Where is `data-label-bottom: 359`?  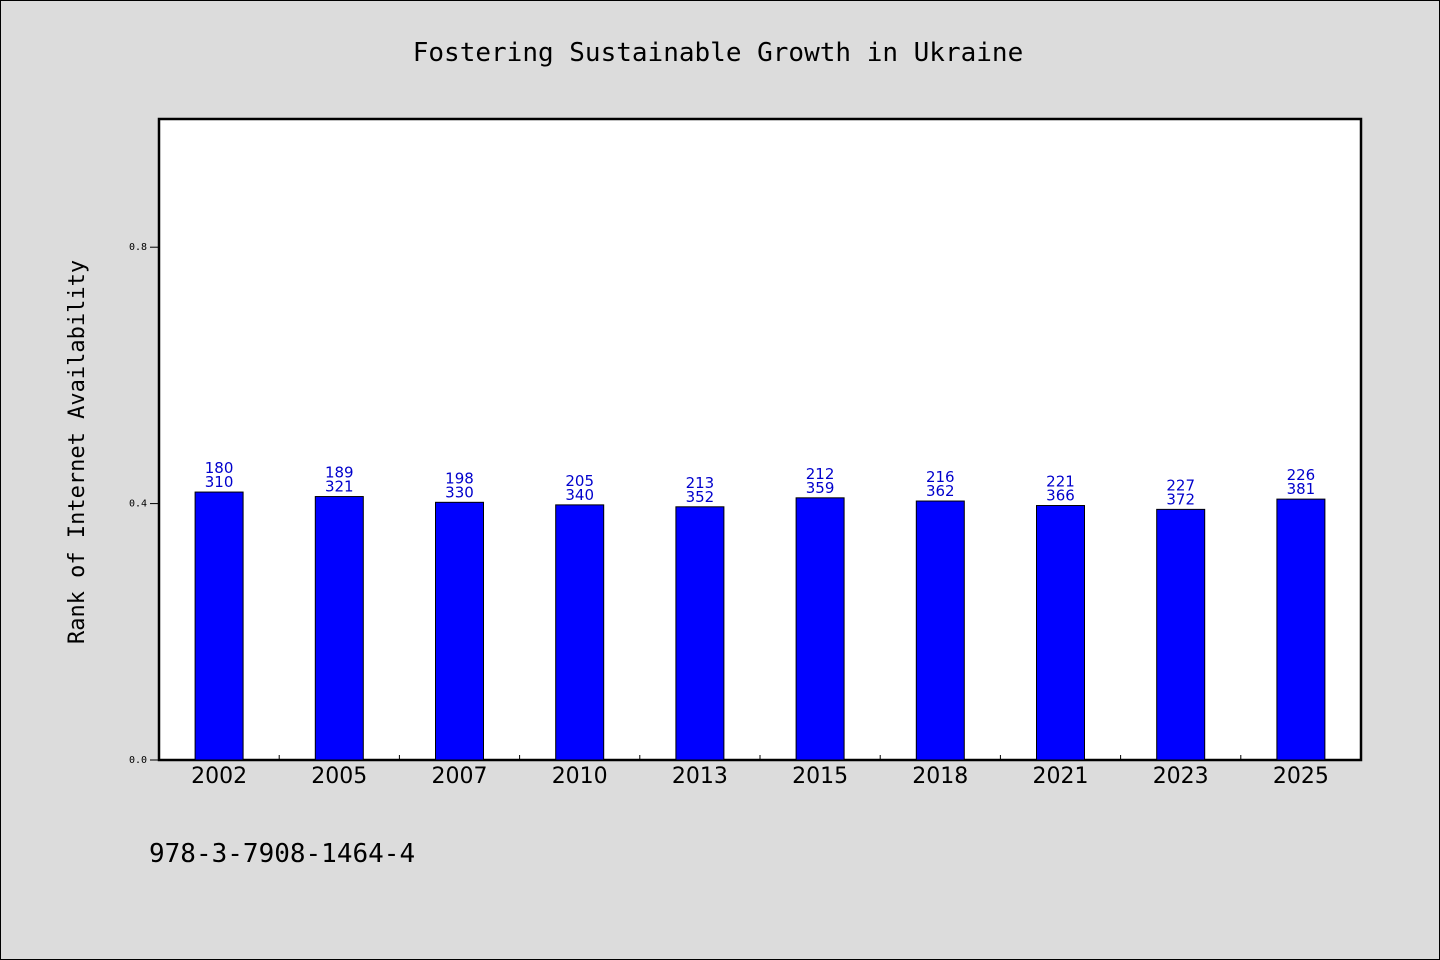
data-label-bottom: 359 is located at coordinates (820, 488).